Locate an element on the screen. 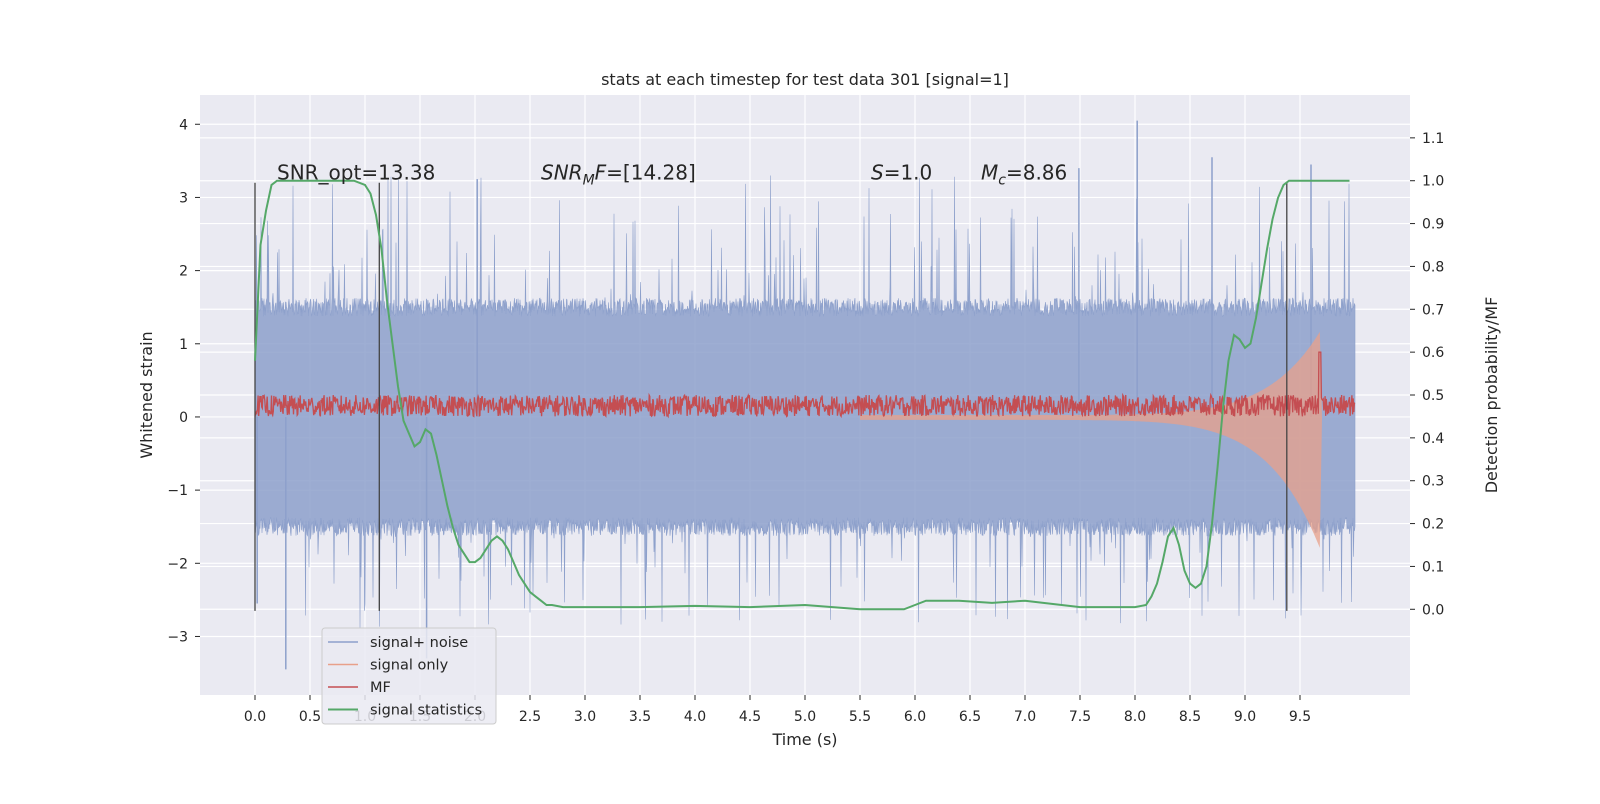  y-tick-label: 3 is located at coordinates (183, 198).